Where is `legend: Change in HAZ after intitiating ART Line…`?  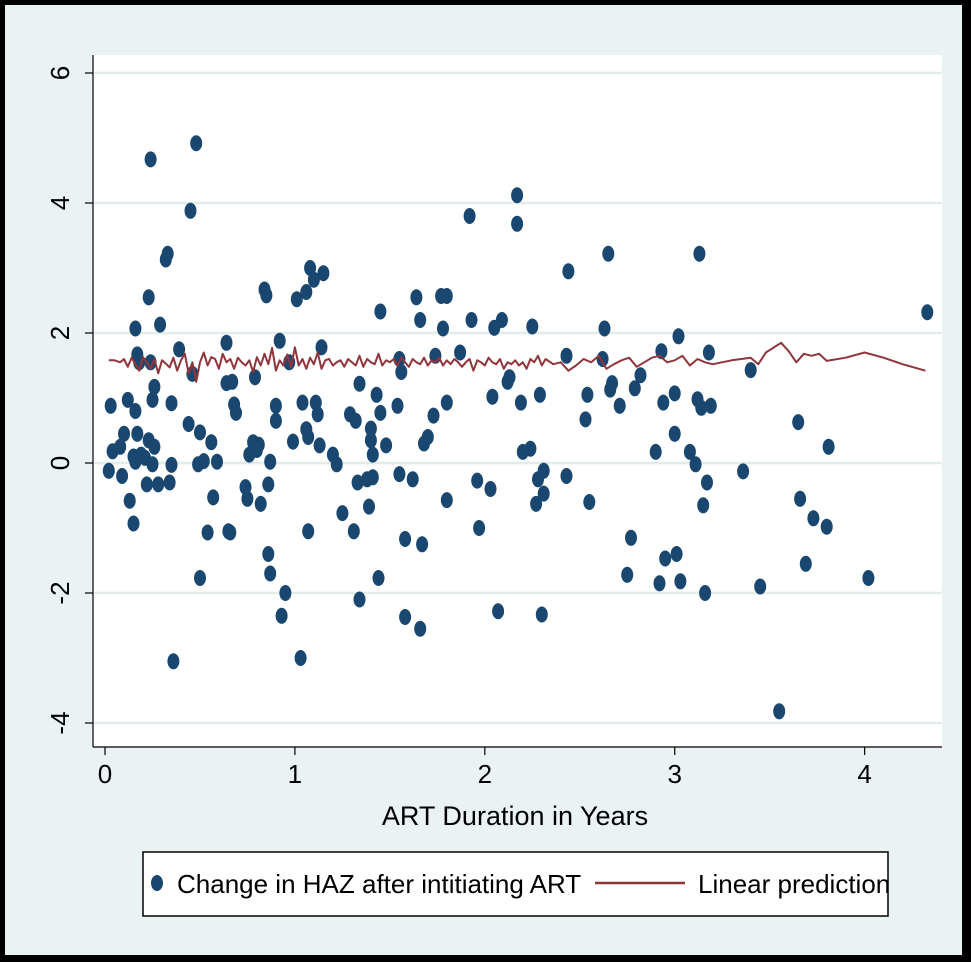 legend: Change in HAZ after intitiating ART Line… is located at coordinates (516, 884).